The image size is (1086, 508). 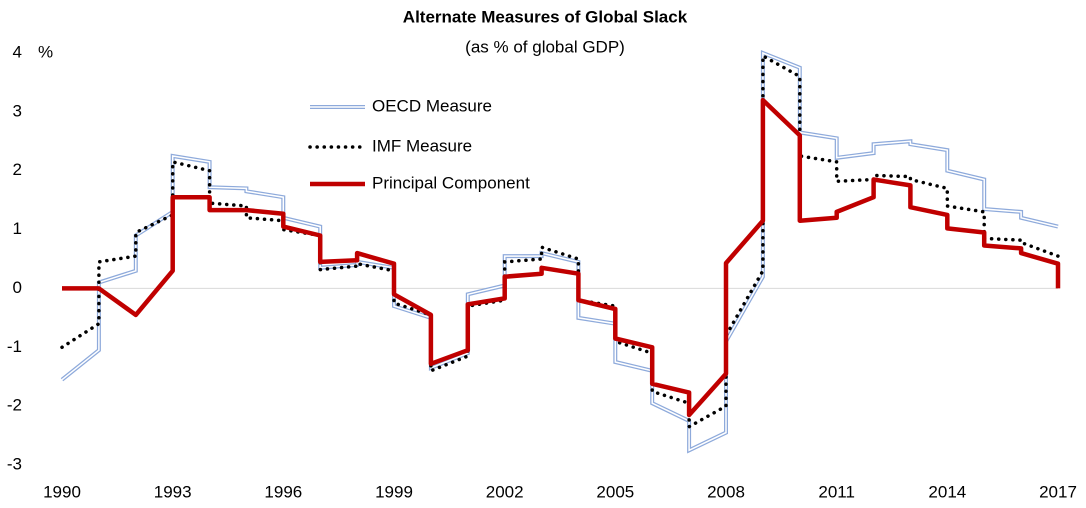 I want to click on legend-label: IMF Measure, so click(x=422, y=145).